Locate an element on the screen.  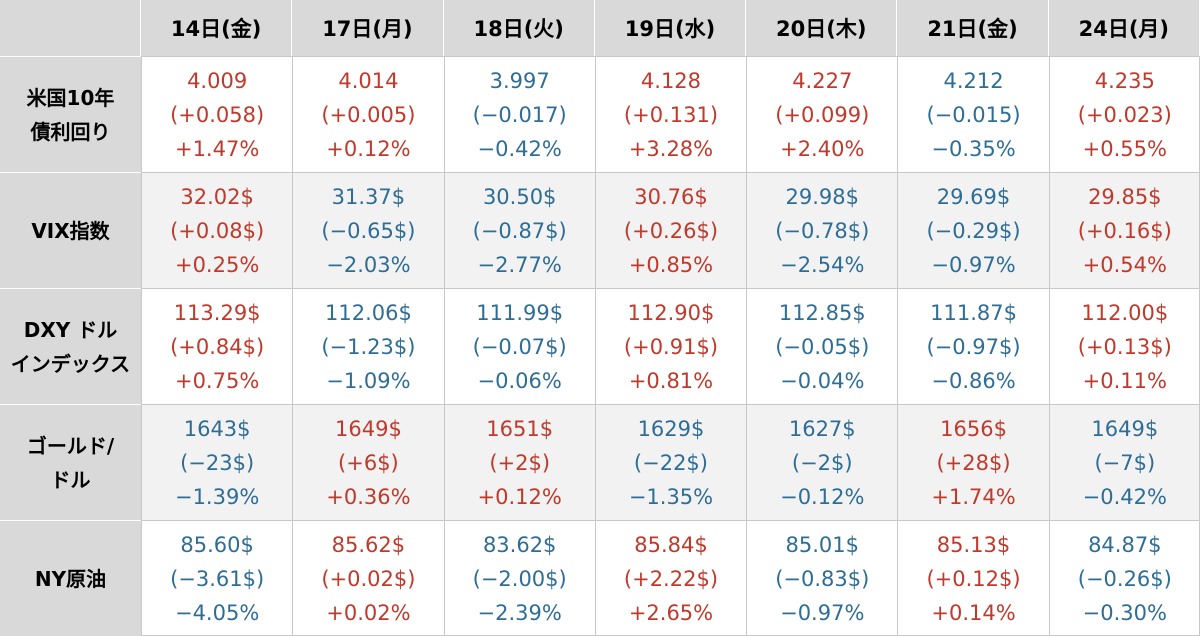
cell-percent: −2.54% is located at coordinates (822, 264).